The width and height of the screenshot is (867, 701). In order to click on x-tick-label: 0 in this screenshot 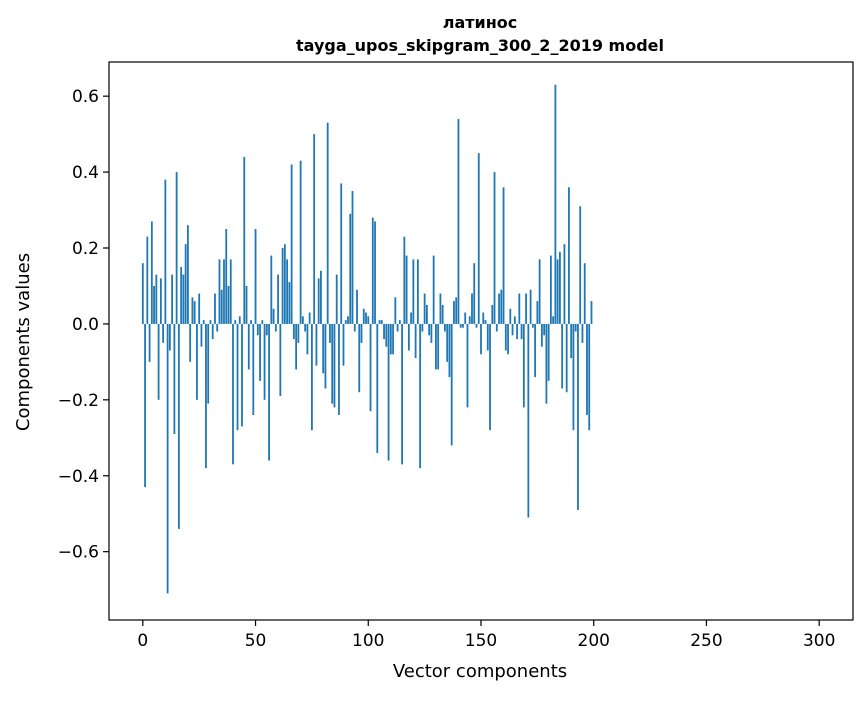, I will do `click(142, 641)`.